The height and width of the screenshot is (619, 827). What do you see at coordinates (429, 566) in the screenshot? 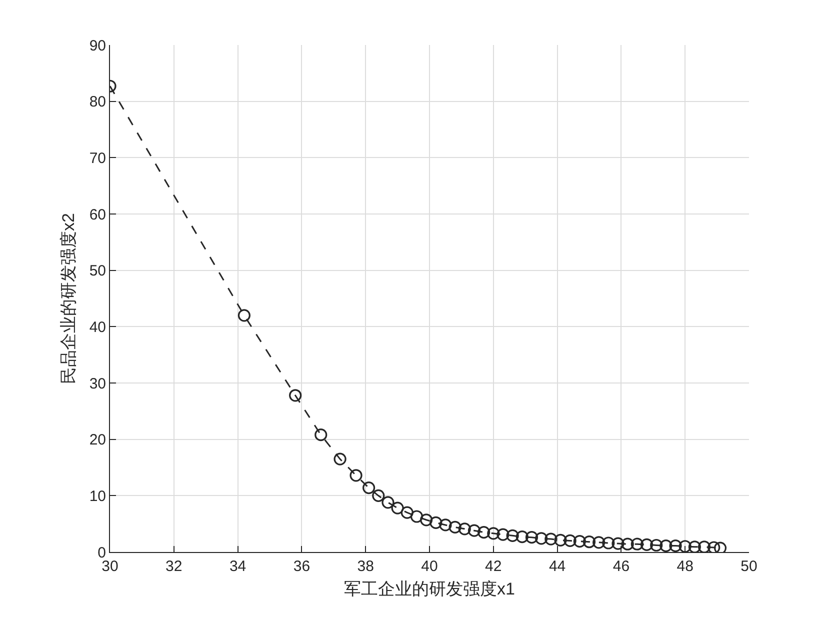
I see `x-tick-label: 40` at bounding box center [429, 566].